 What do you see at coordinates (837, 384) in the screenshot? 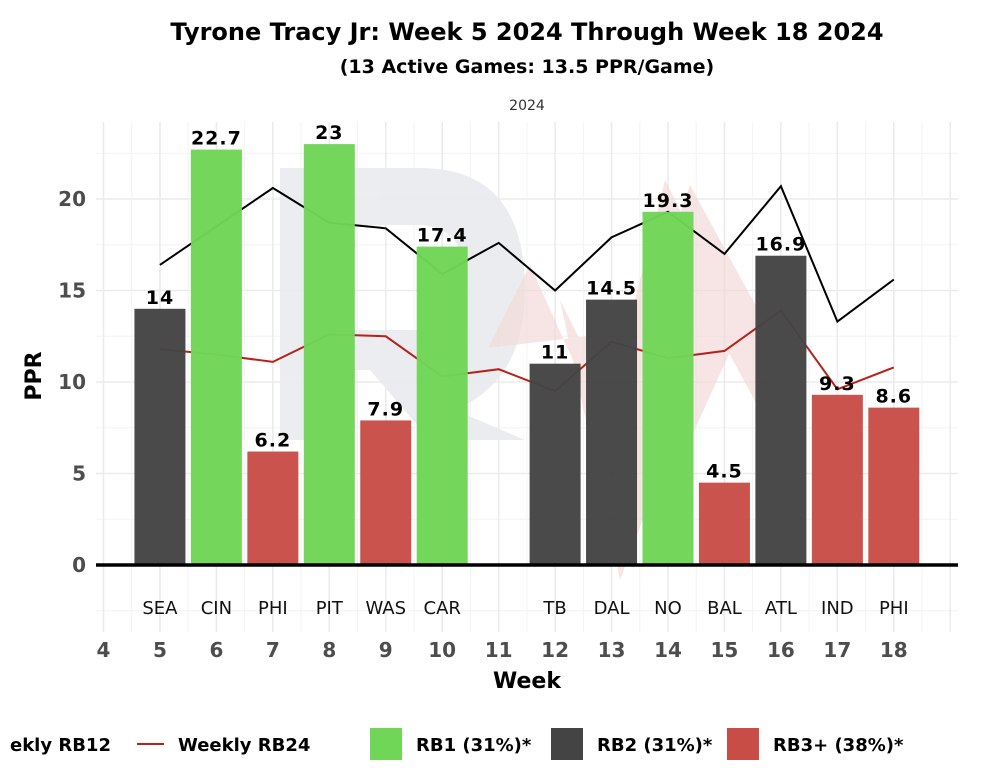
I see `bar-value-label: 9.3` at bounding box center [837, 384].